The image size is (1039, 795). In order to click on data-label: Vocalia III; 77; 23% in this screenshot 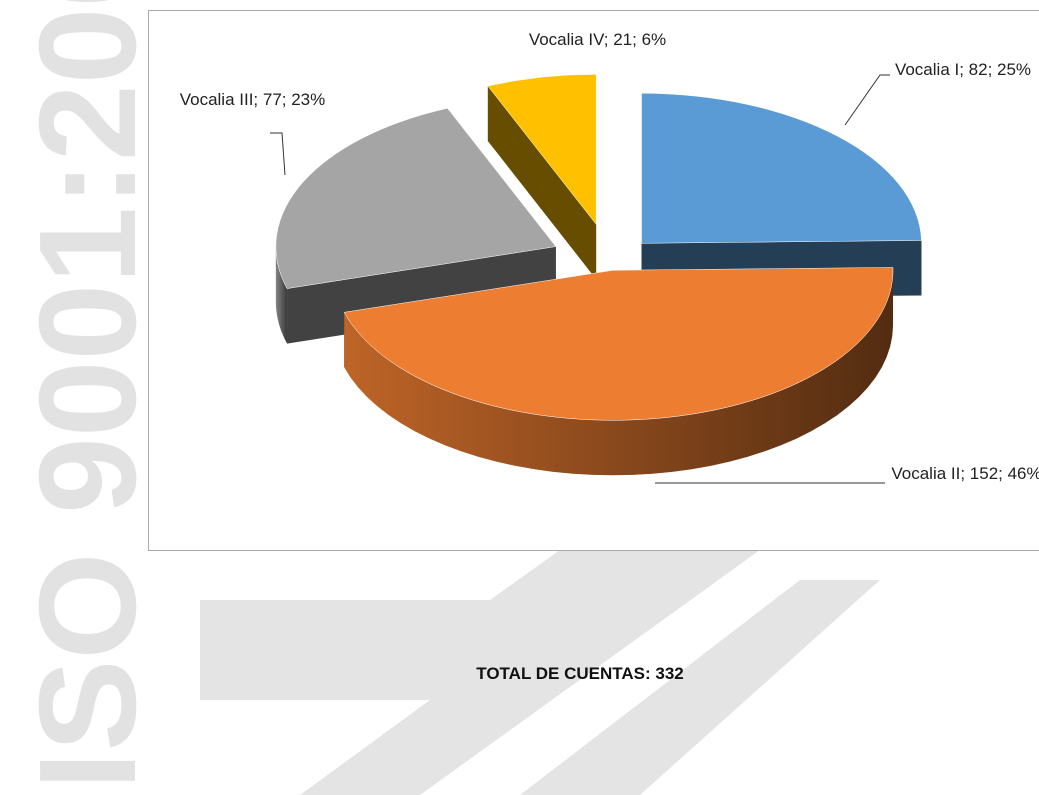, I will do `click(252, 99)`.